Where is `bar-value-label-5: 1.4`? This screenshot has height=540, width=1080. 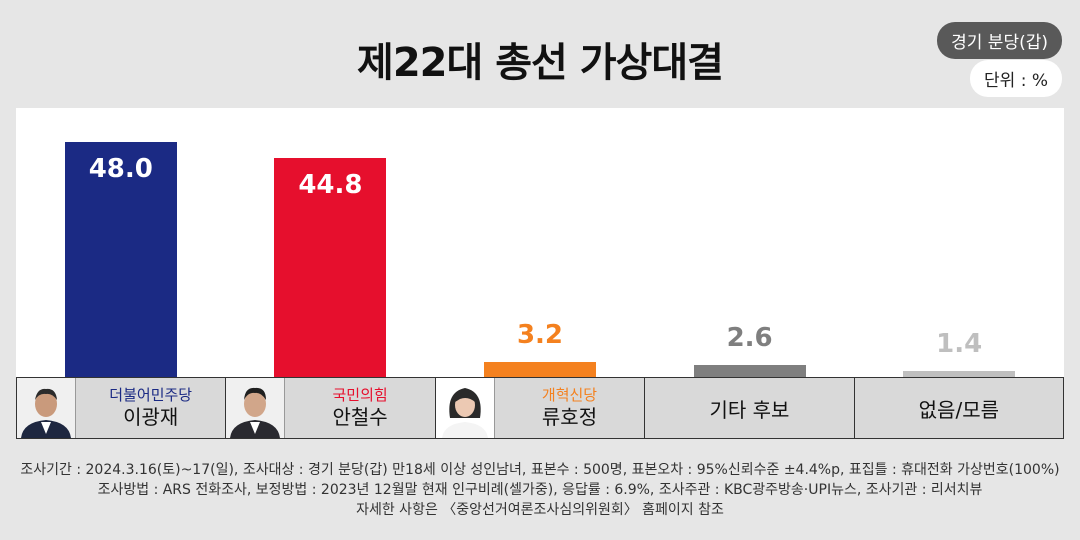 bar-value-label-5: 1.4 is located at coordinates (959, 344).